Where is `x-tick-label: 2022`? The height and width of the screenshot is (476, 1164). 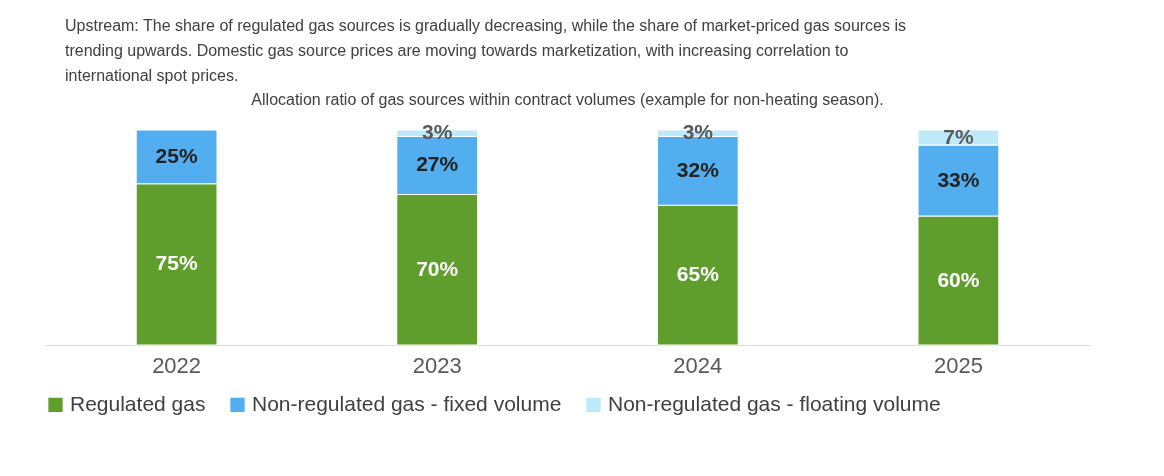
x-tick-label: 2022 is located at coordinates (177, 365).